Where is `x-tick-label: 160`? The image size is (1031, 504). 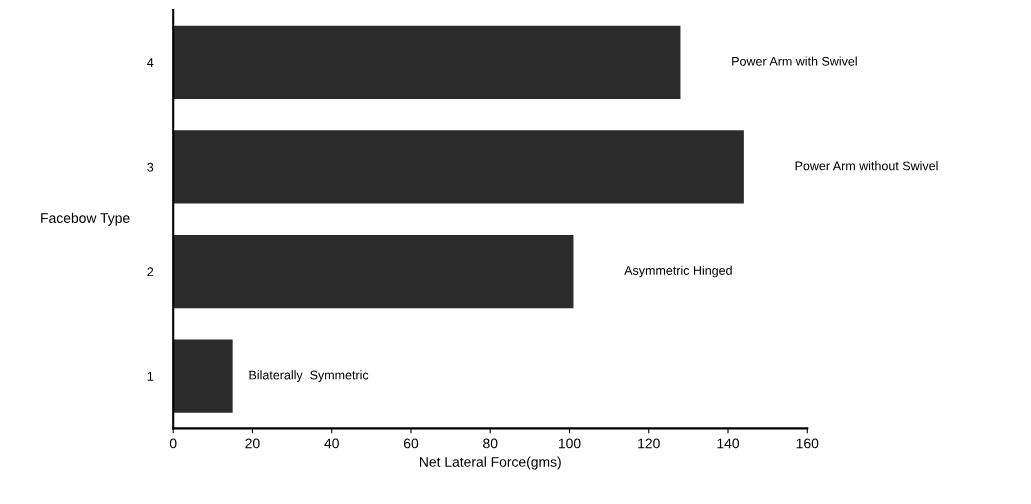
x-tick-label: 160 is located at coordinates (807, 443).